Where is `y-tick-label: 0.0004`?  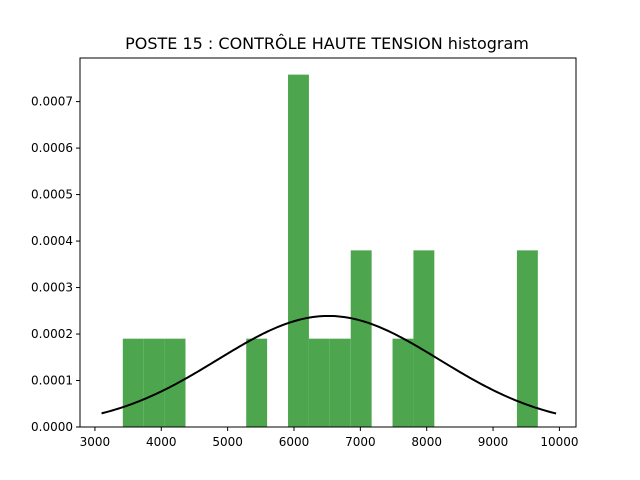
y-tick-label: 0.0004 is located at coordinates (52, 241).